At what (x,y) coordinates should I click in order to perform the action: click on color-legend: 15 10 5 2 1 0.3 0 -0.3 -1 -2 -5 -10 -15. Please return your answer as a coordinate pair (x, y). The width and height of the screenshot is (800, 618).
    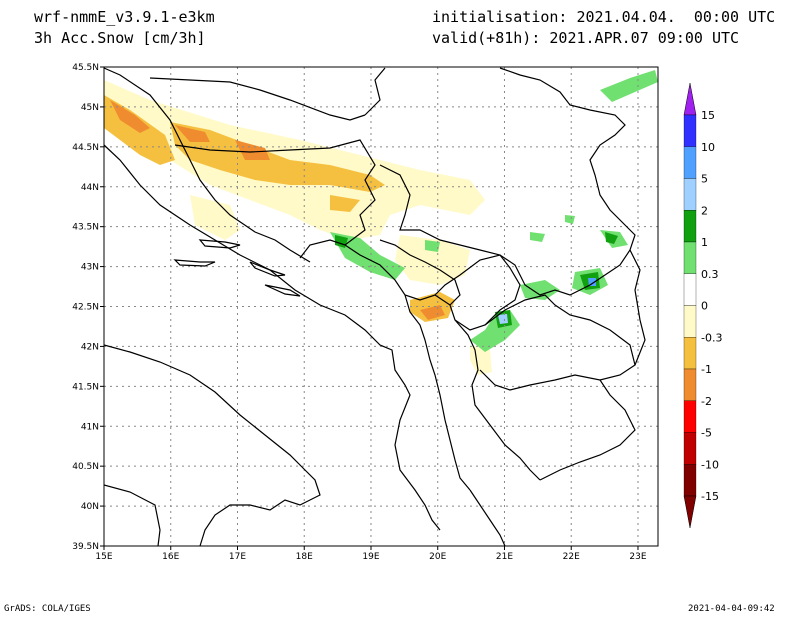
    Looking at the image, I should click on (702, 305).